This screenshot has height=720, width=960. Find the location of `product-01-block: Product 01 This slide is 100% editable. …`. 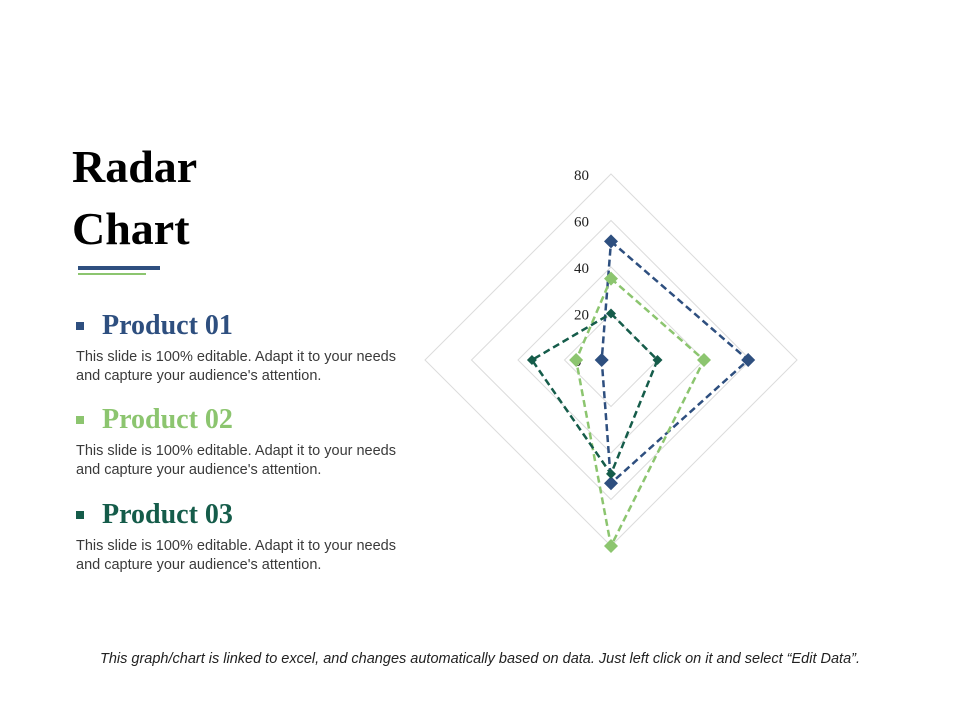

product-01-block: Product 01 This slide is 100% editable. … is located at coordinates (246, 347).